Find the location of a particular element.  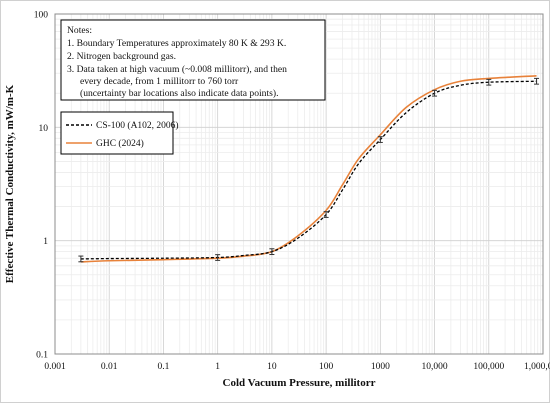

legend-label-ghc: GHC (2024) is located at coordinates (120, 143).